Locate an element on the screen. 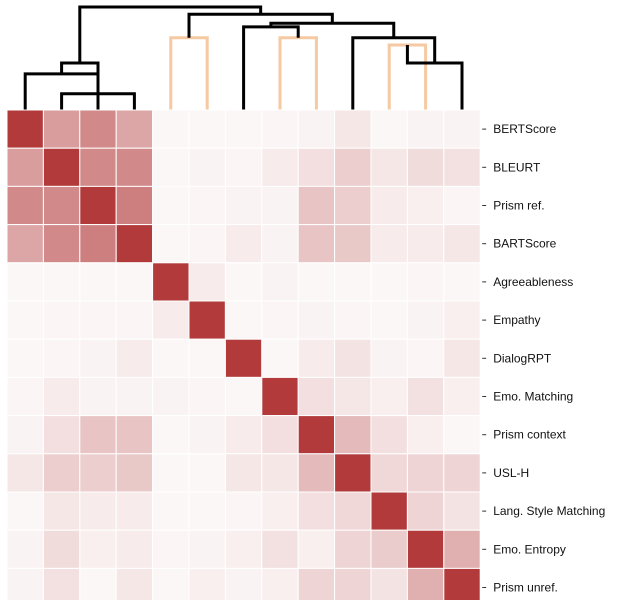 This screenshot has height=600, width=619. row-label: Prism context is located at coordinates (529, 435).